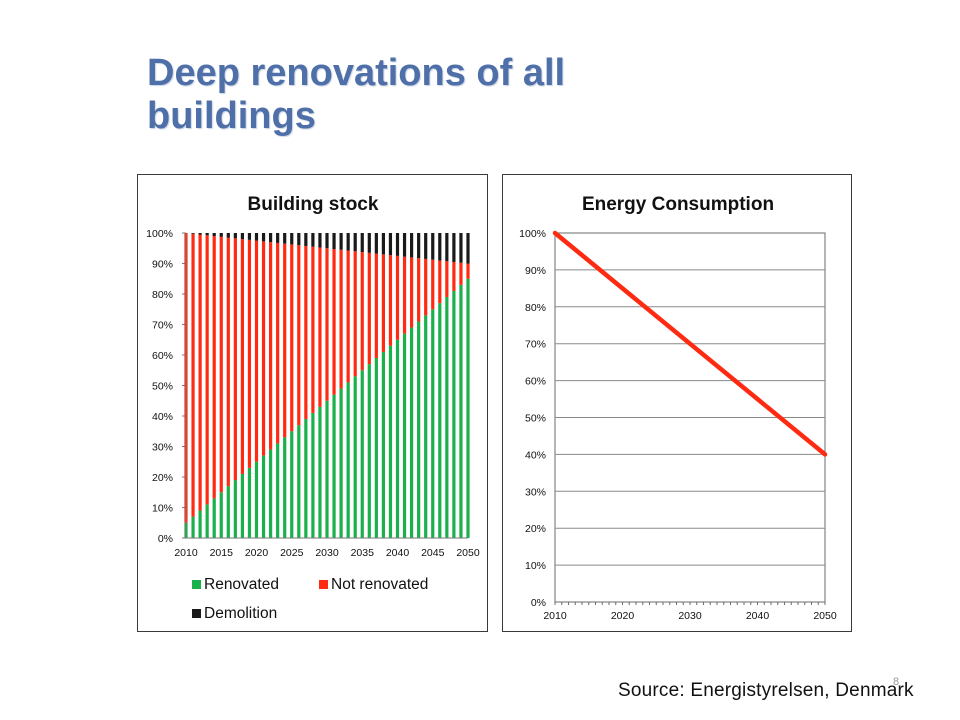  What do you see at coordinates (162, 326) in the screenshot?
I see `y-tick-label: 70%` at bounding box center [162, 326].